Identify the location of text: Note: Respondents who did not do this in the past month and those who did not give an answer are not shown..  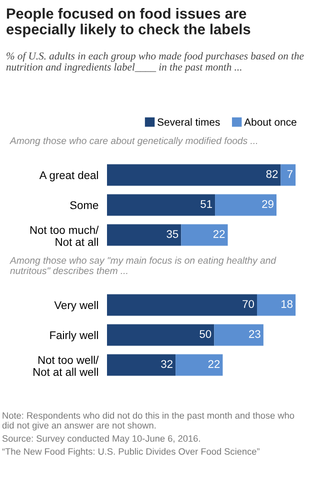
(148, 421).